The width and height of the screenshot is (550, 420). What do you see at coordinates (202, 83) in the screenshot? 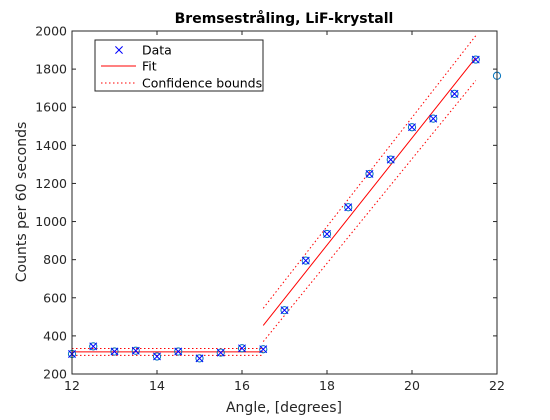
I see `legend-label: Confidence bounds` at bounding box center [202, 83].